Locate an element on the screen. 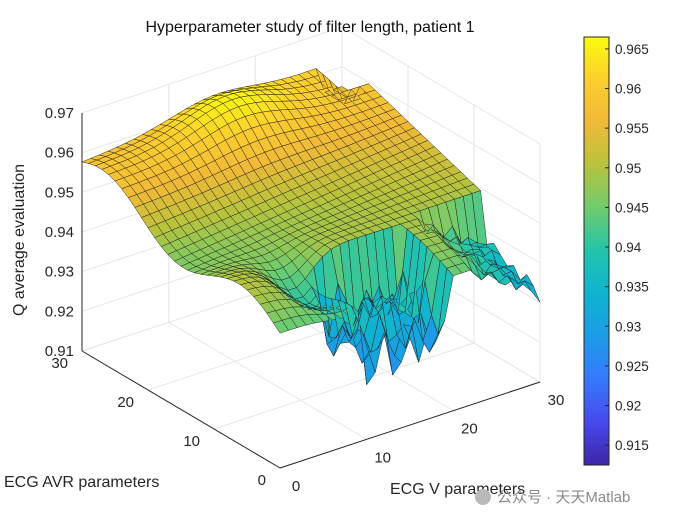  colorbar-tick-label: 0.965 is located at coordinates (632, 49).